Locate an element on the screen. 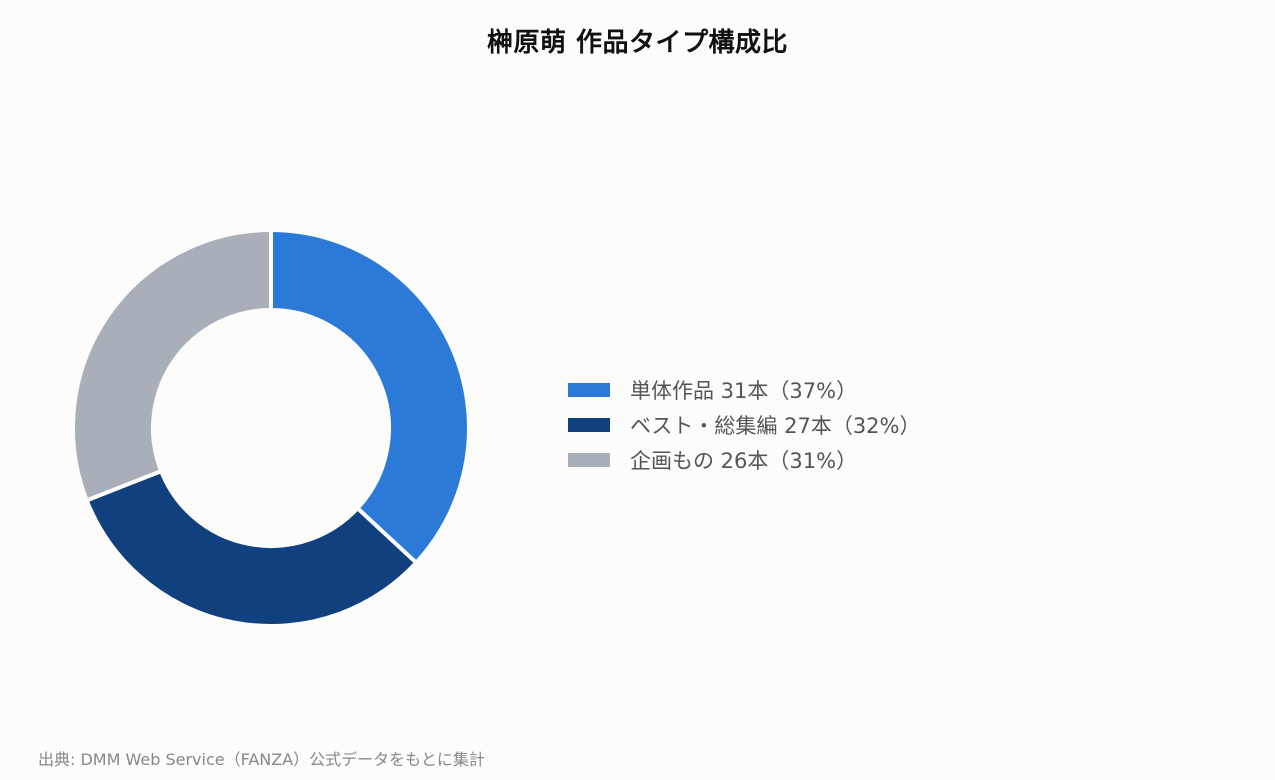  legend-item-single-works: 単体作品 31本（37%） is located at coordinates (744, 389).